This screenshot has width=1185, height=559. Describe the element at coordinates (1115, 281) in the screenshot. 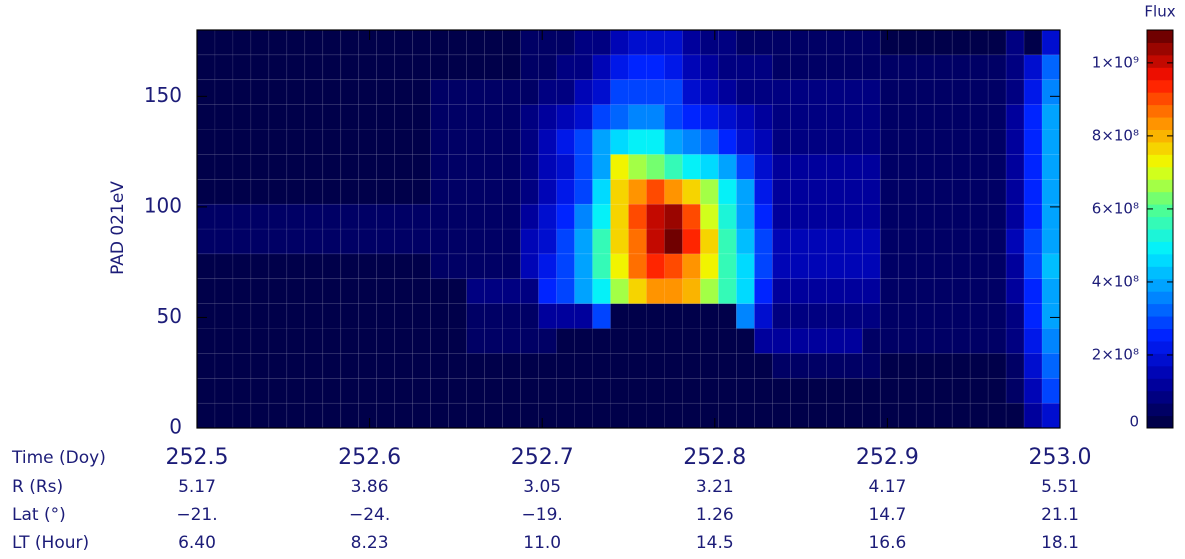

I see `colorbar-tick-label: 4×10⁸` at that location.